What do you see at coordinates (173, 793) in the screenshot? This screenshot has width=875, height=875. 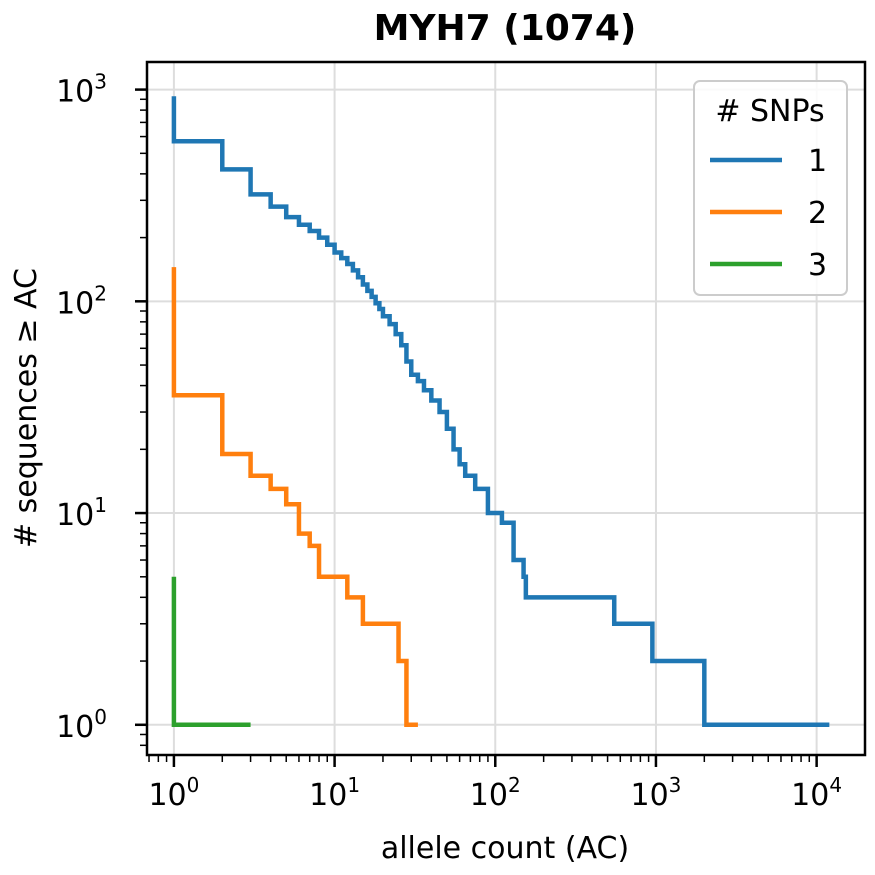 I see `x-tick-label: 10⁰` at bounding box center [173, 793].